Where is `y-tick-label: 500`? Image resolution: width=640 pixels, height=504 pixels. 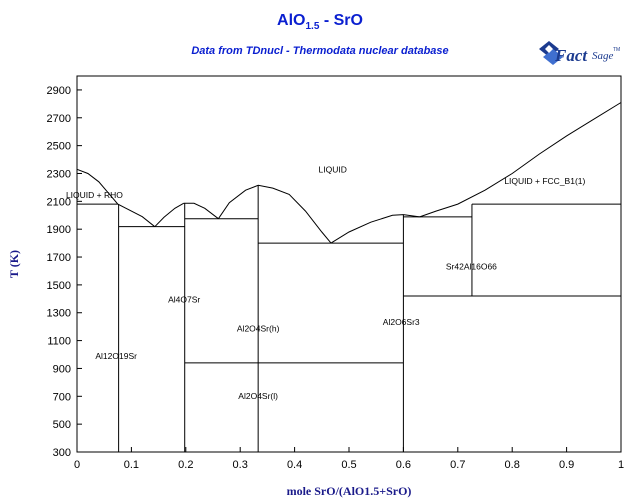 y-tick-label: 500 is located at coordinates (62, 425).